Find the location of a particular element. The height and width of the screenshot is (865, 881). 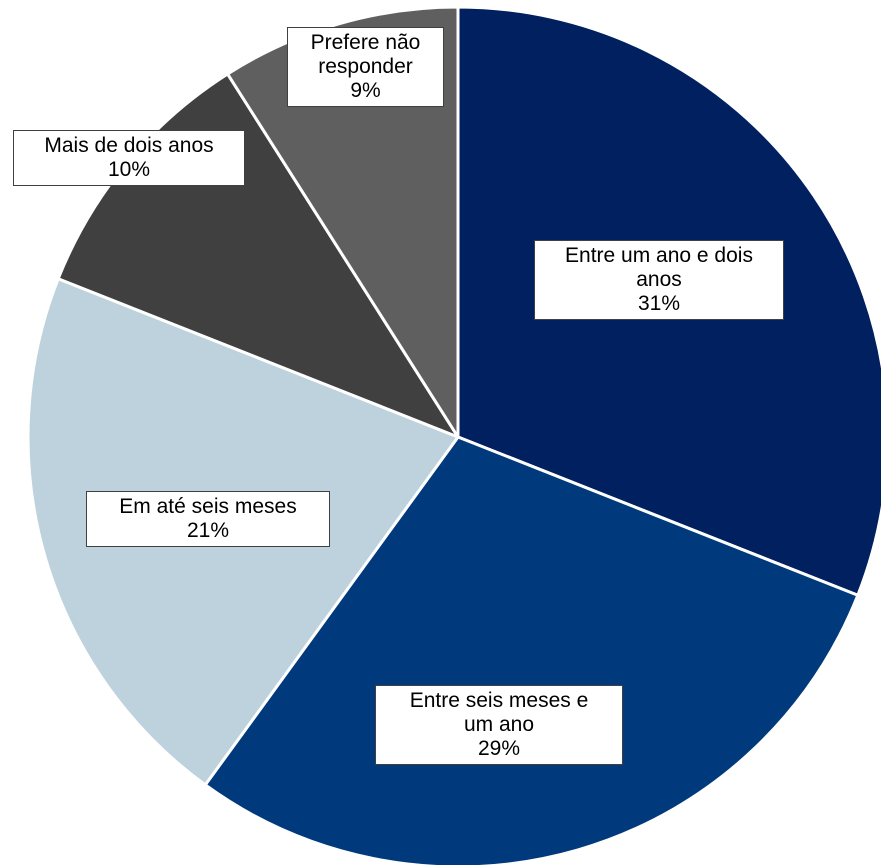

data-label-line: Entre seis meses e is located at coordinates (499, 700).